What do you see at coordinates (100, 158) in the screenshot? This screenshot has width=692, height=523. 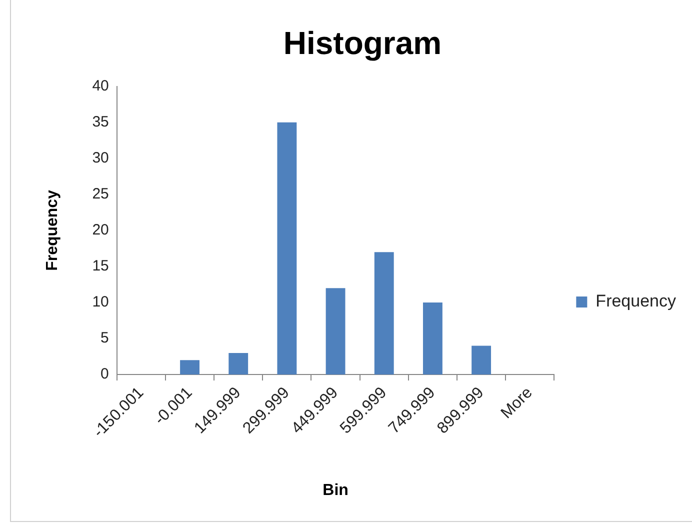 I see `y-tick-label: 30` at bounding box center [100, 158].